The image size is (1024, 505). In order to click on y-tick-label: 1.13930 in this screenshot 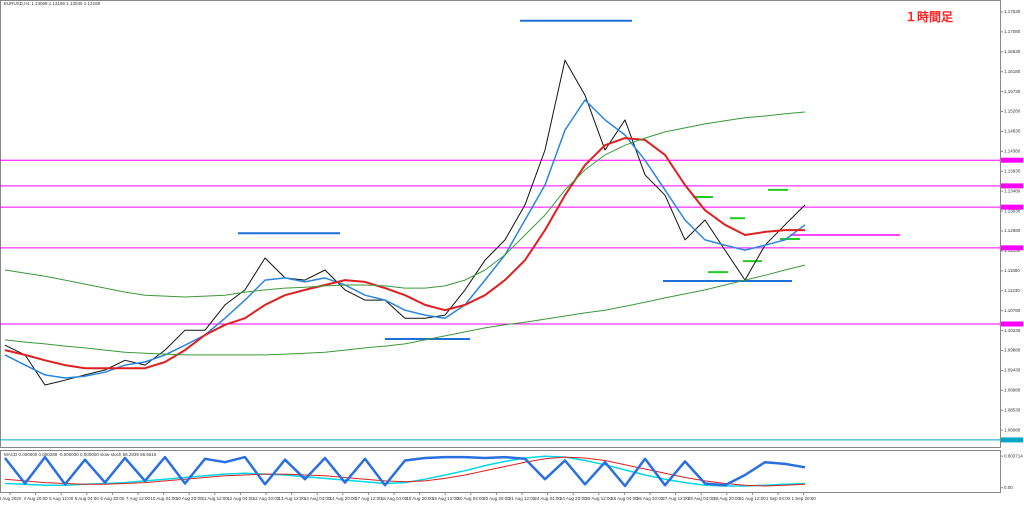, I will do `click(1012, 170)`.